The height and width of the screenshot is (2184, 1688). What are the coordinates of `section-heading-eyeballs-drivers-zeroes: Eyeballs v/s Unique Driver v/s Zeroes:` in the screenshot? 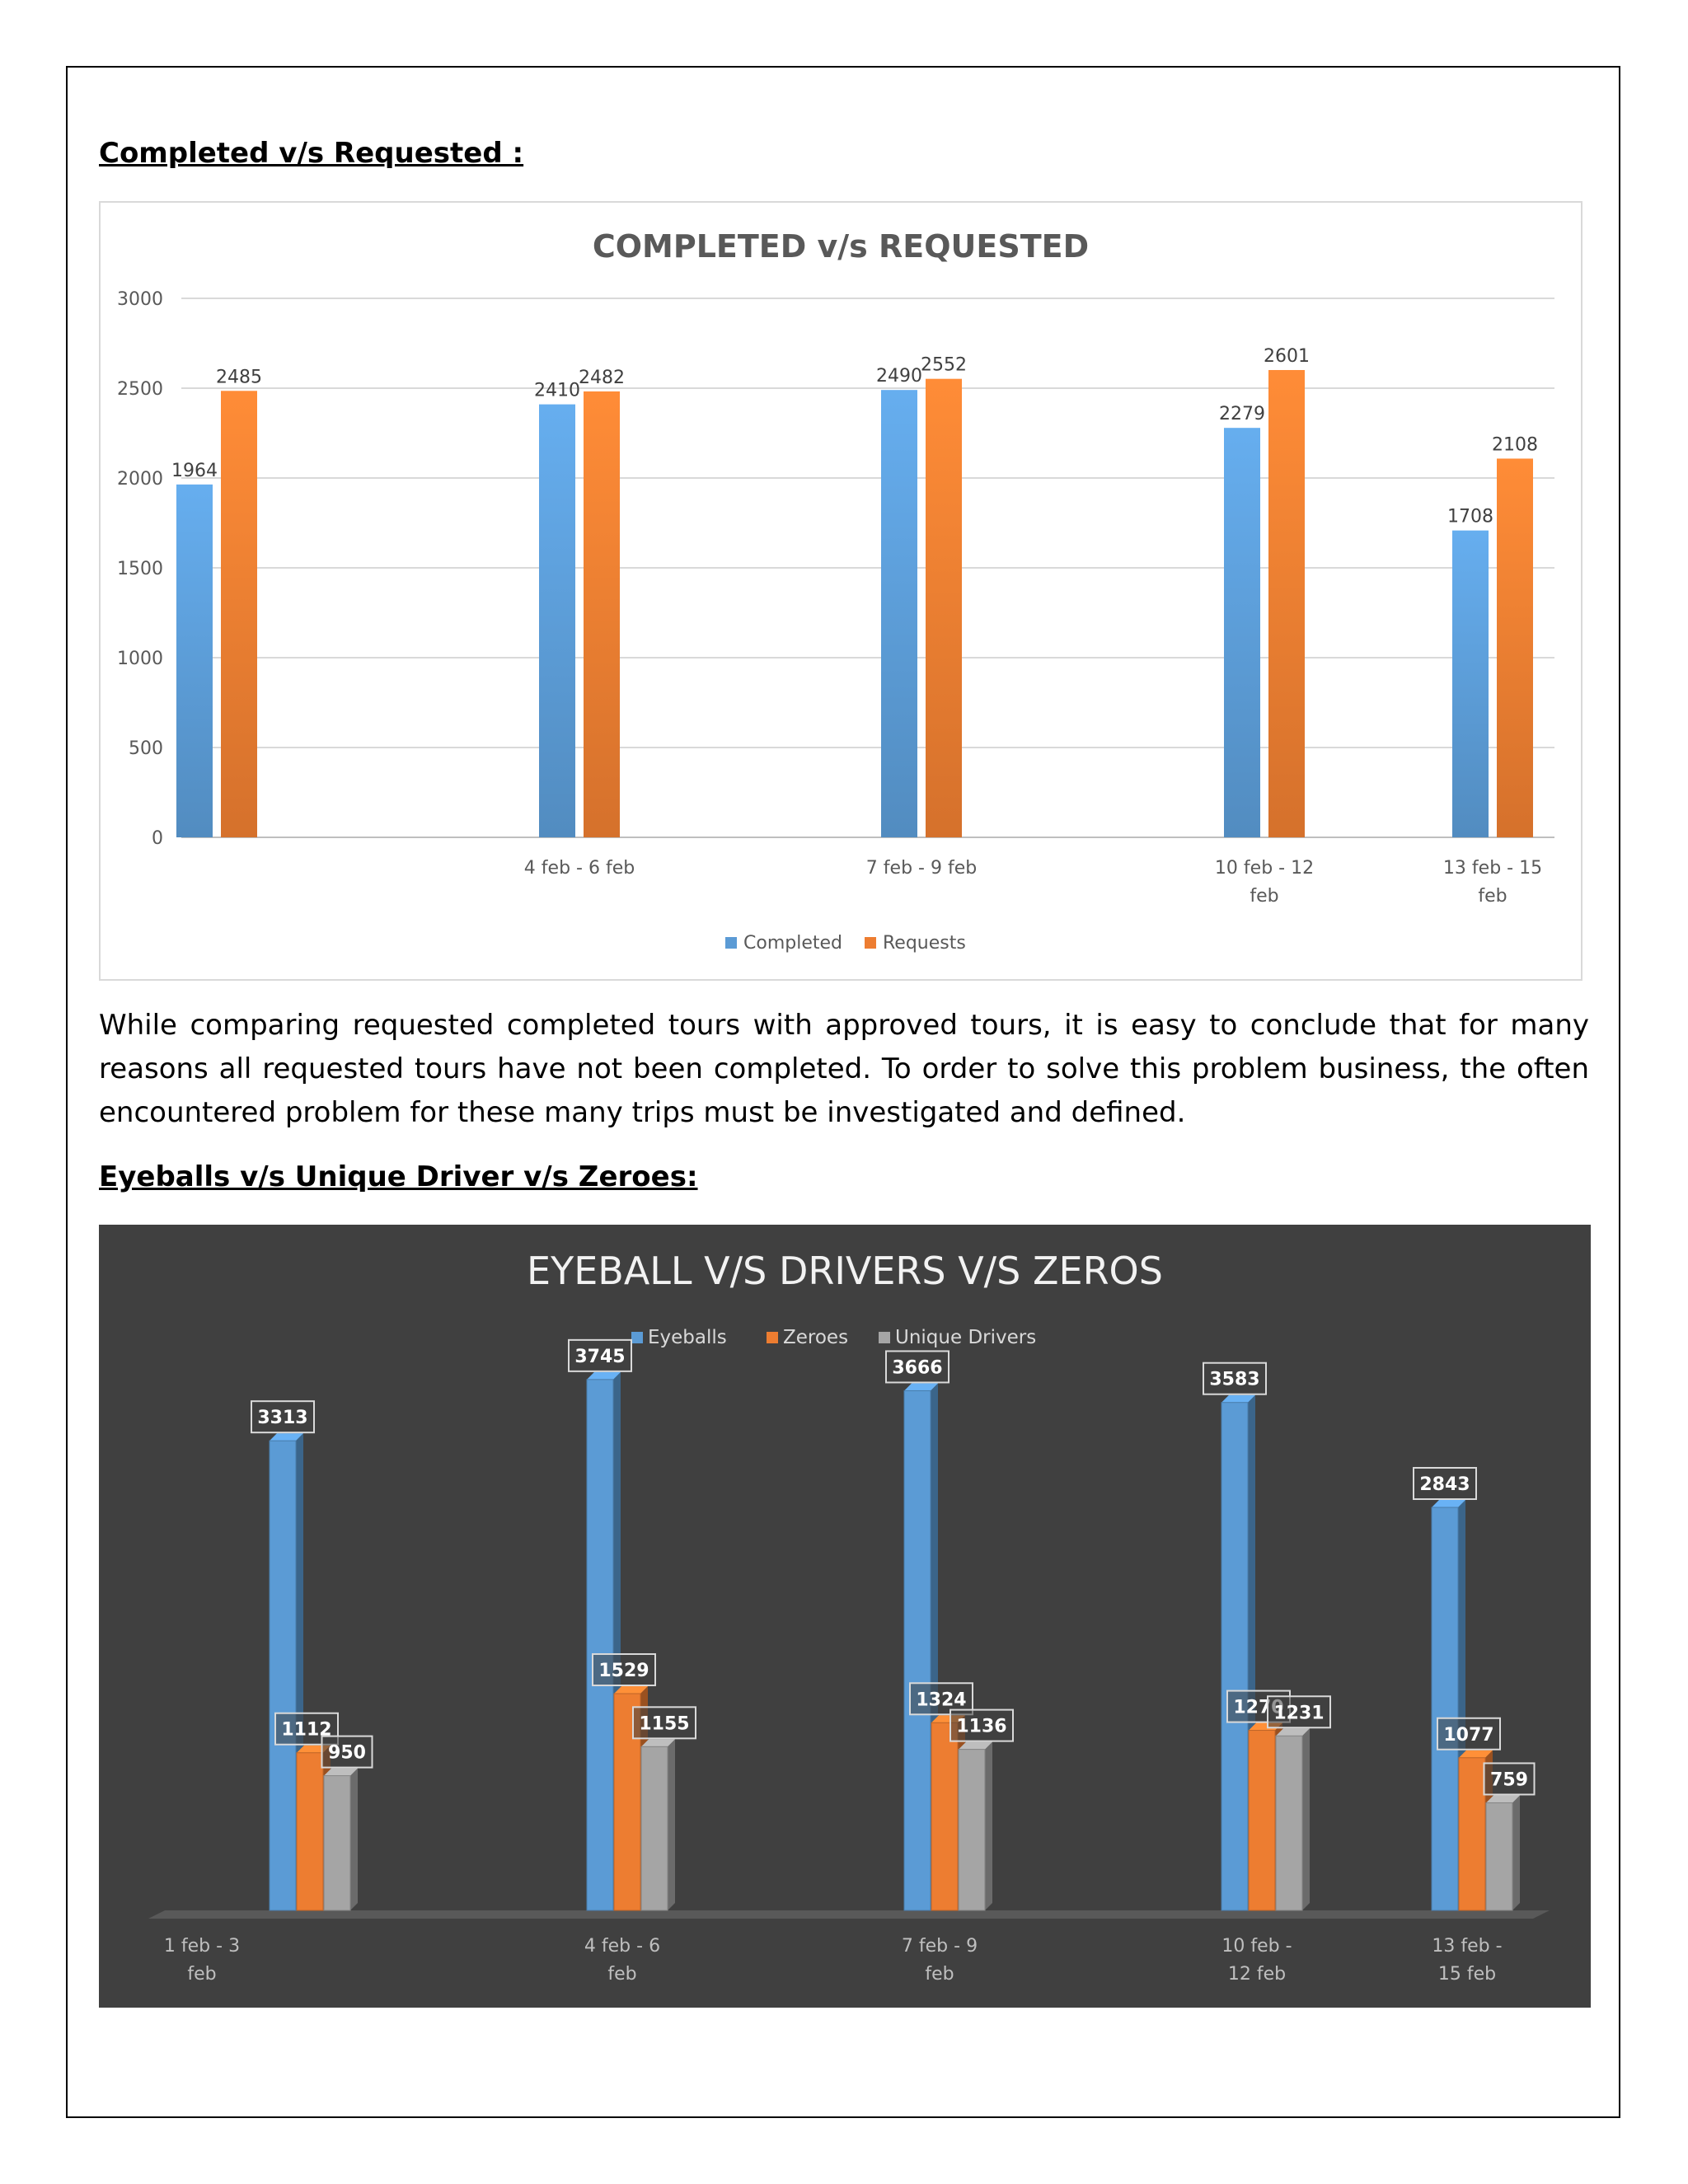 It's located at (399, 1176).